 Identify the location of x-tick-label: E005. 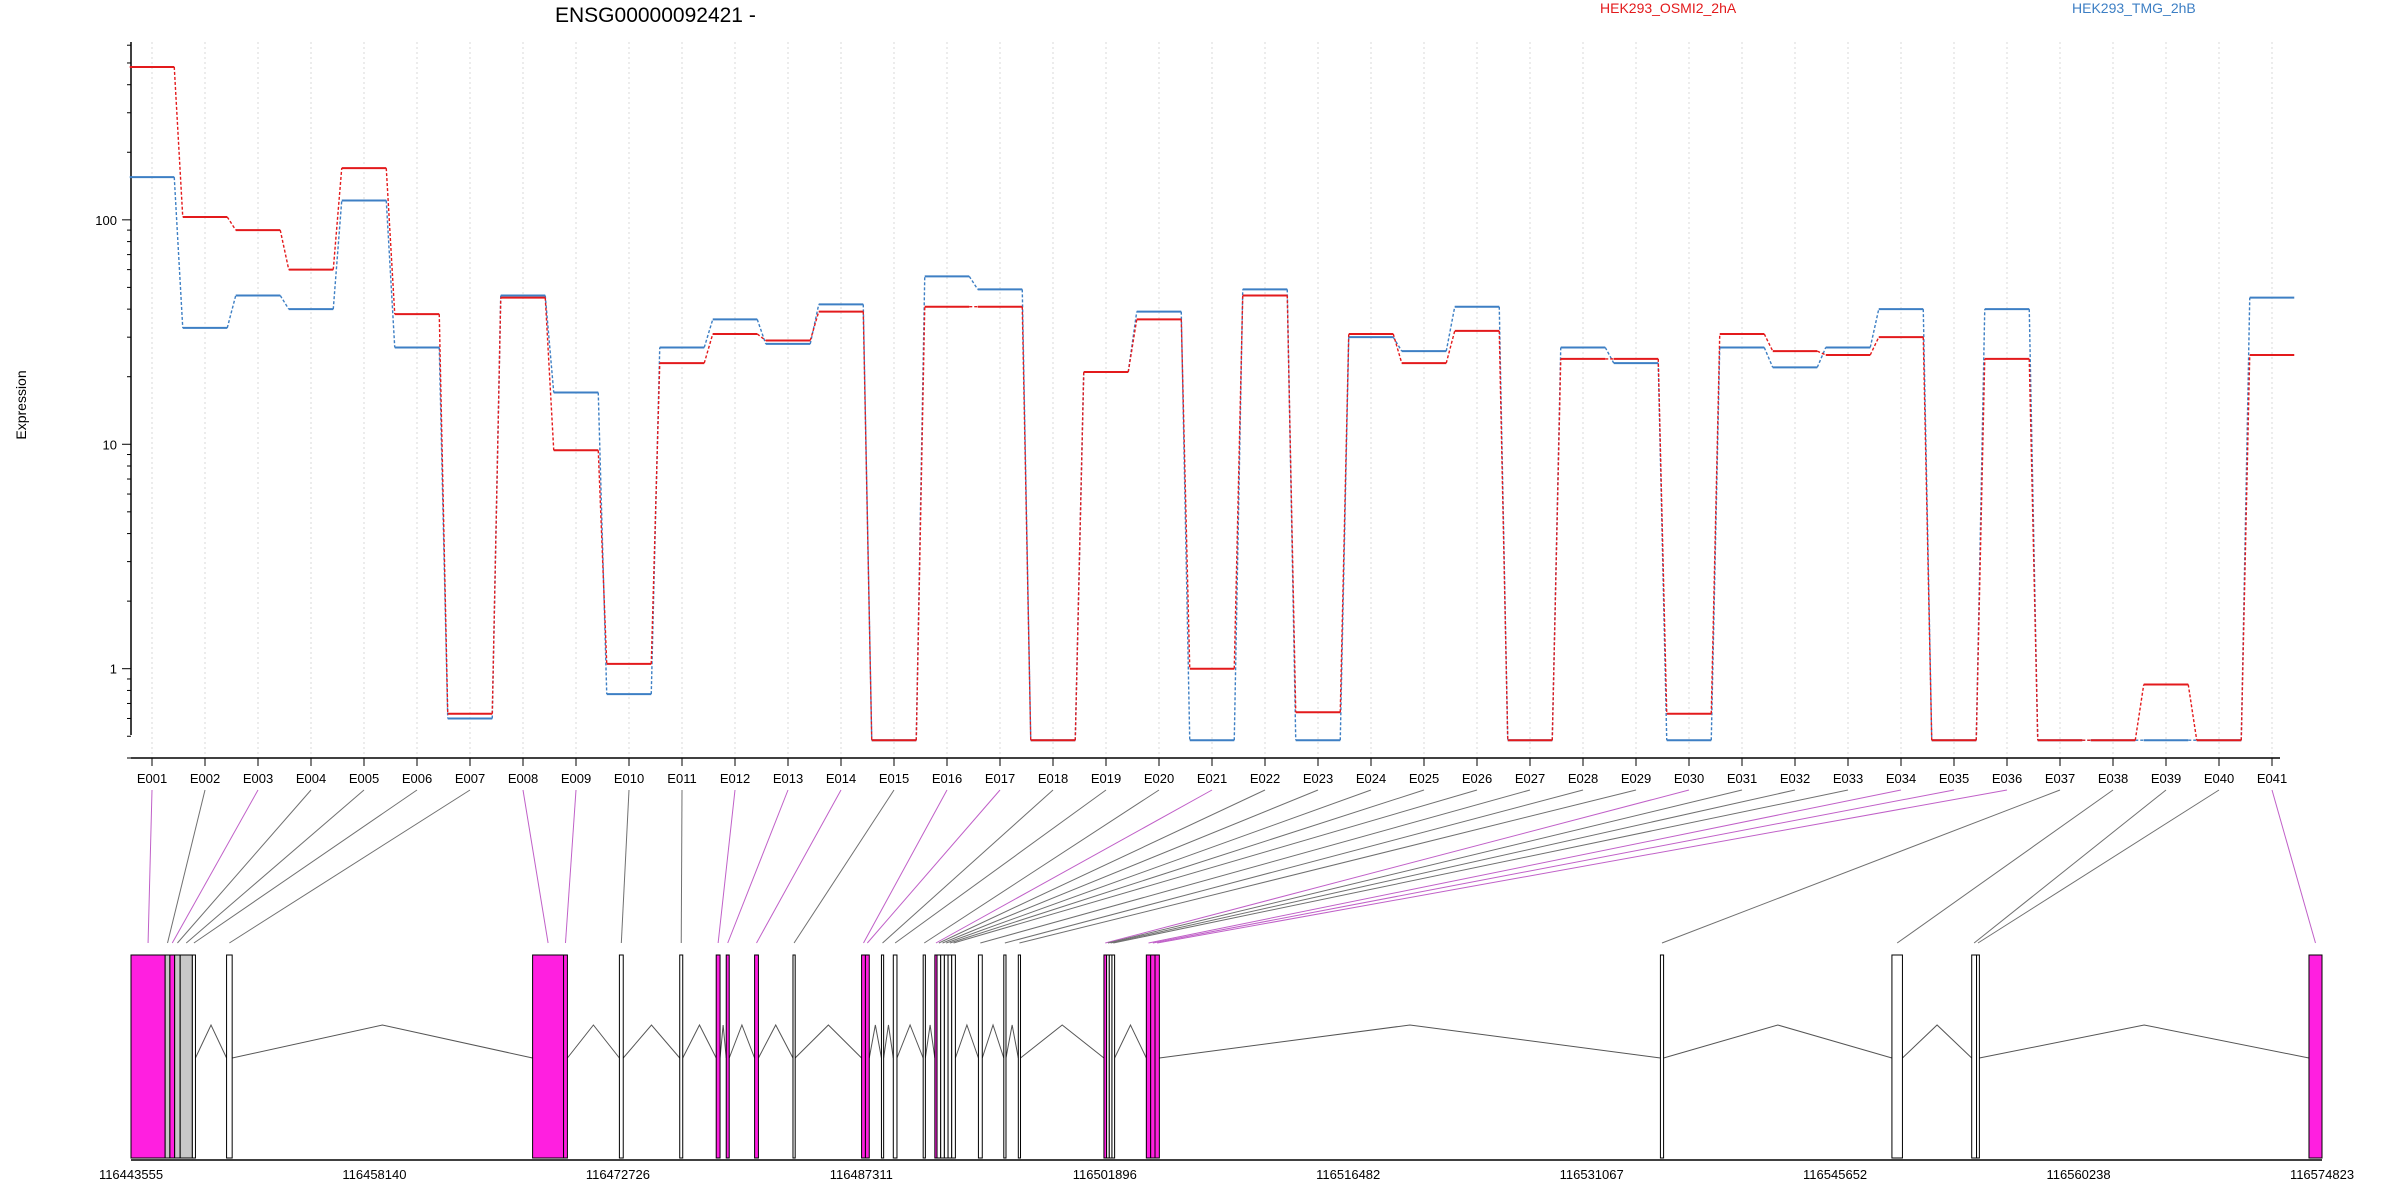
(364, 778).